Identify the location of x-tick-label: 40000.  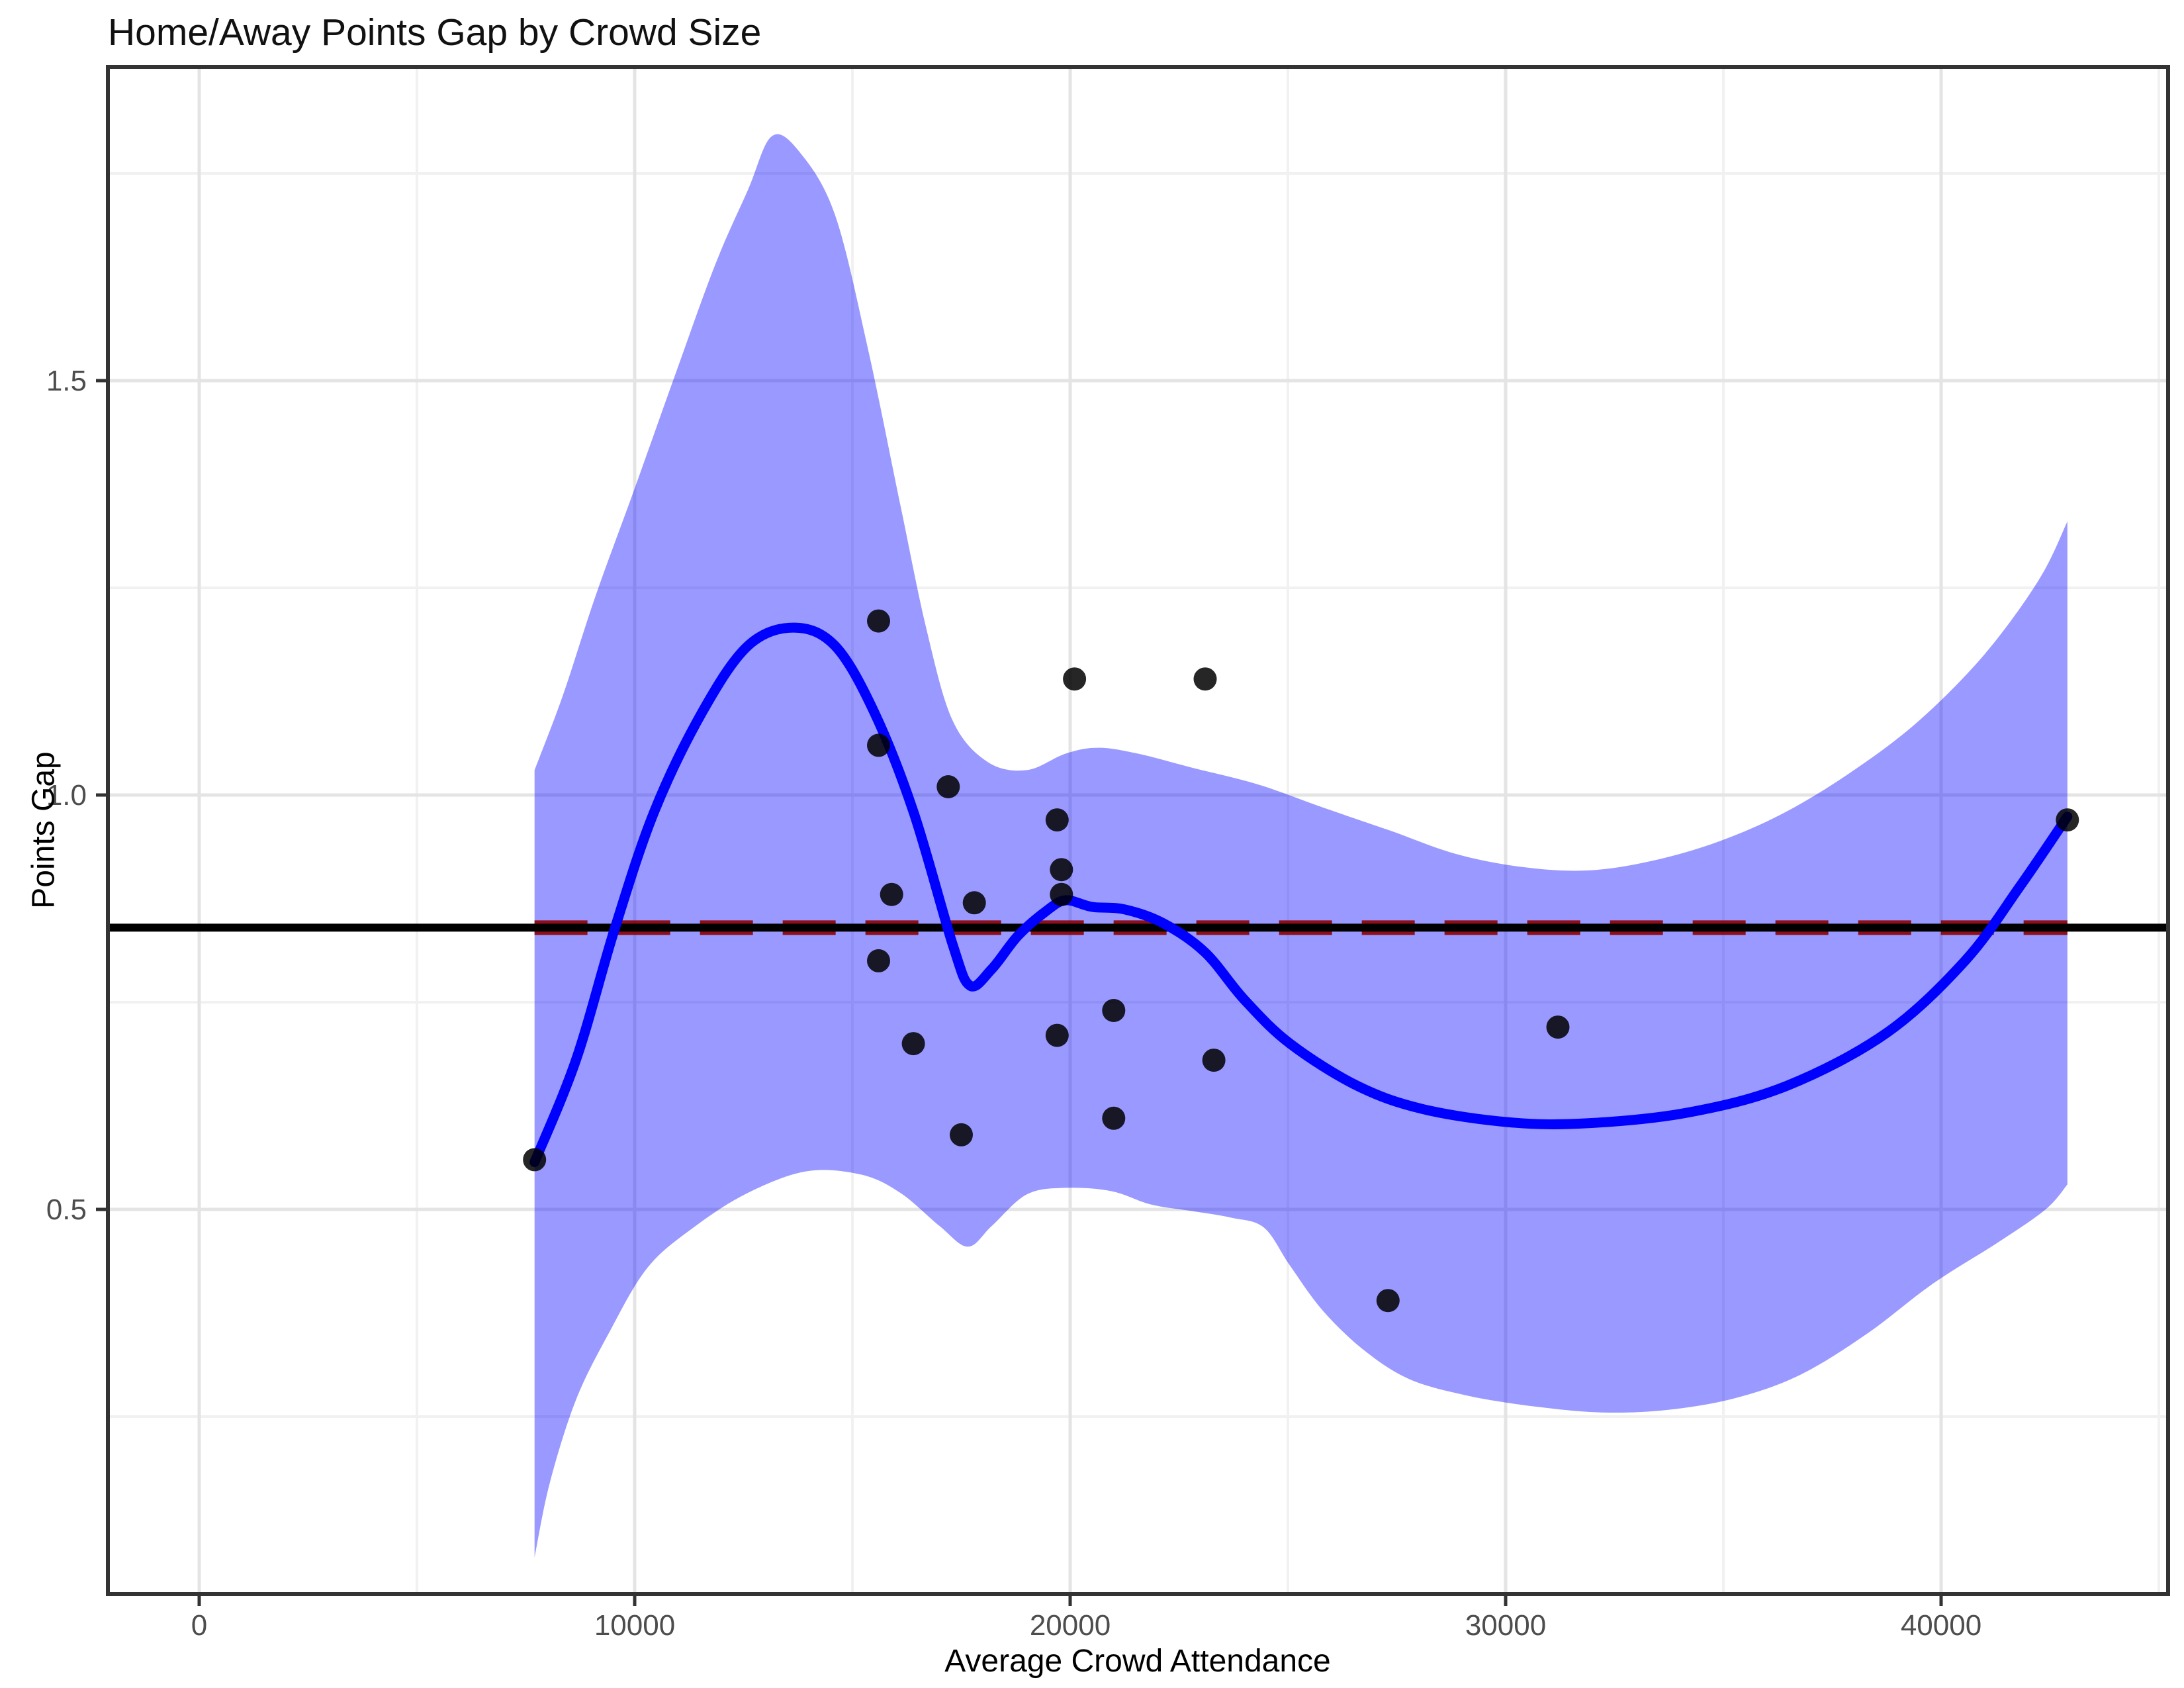
(1941, 1625).